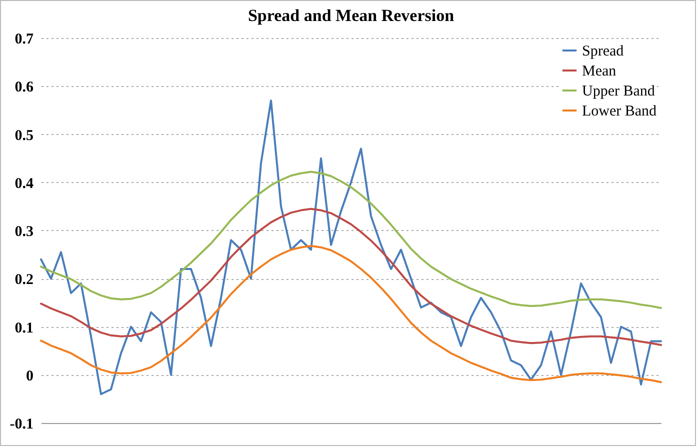 Image resolution: width=698 pixels, height=448 pixels. What do you see at coordinates (24, 40) in the screenshot?
I see `y-tick-label: 0.7` at bounding box center [24, 40].